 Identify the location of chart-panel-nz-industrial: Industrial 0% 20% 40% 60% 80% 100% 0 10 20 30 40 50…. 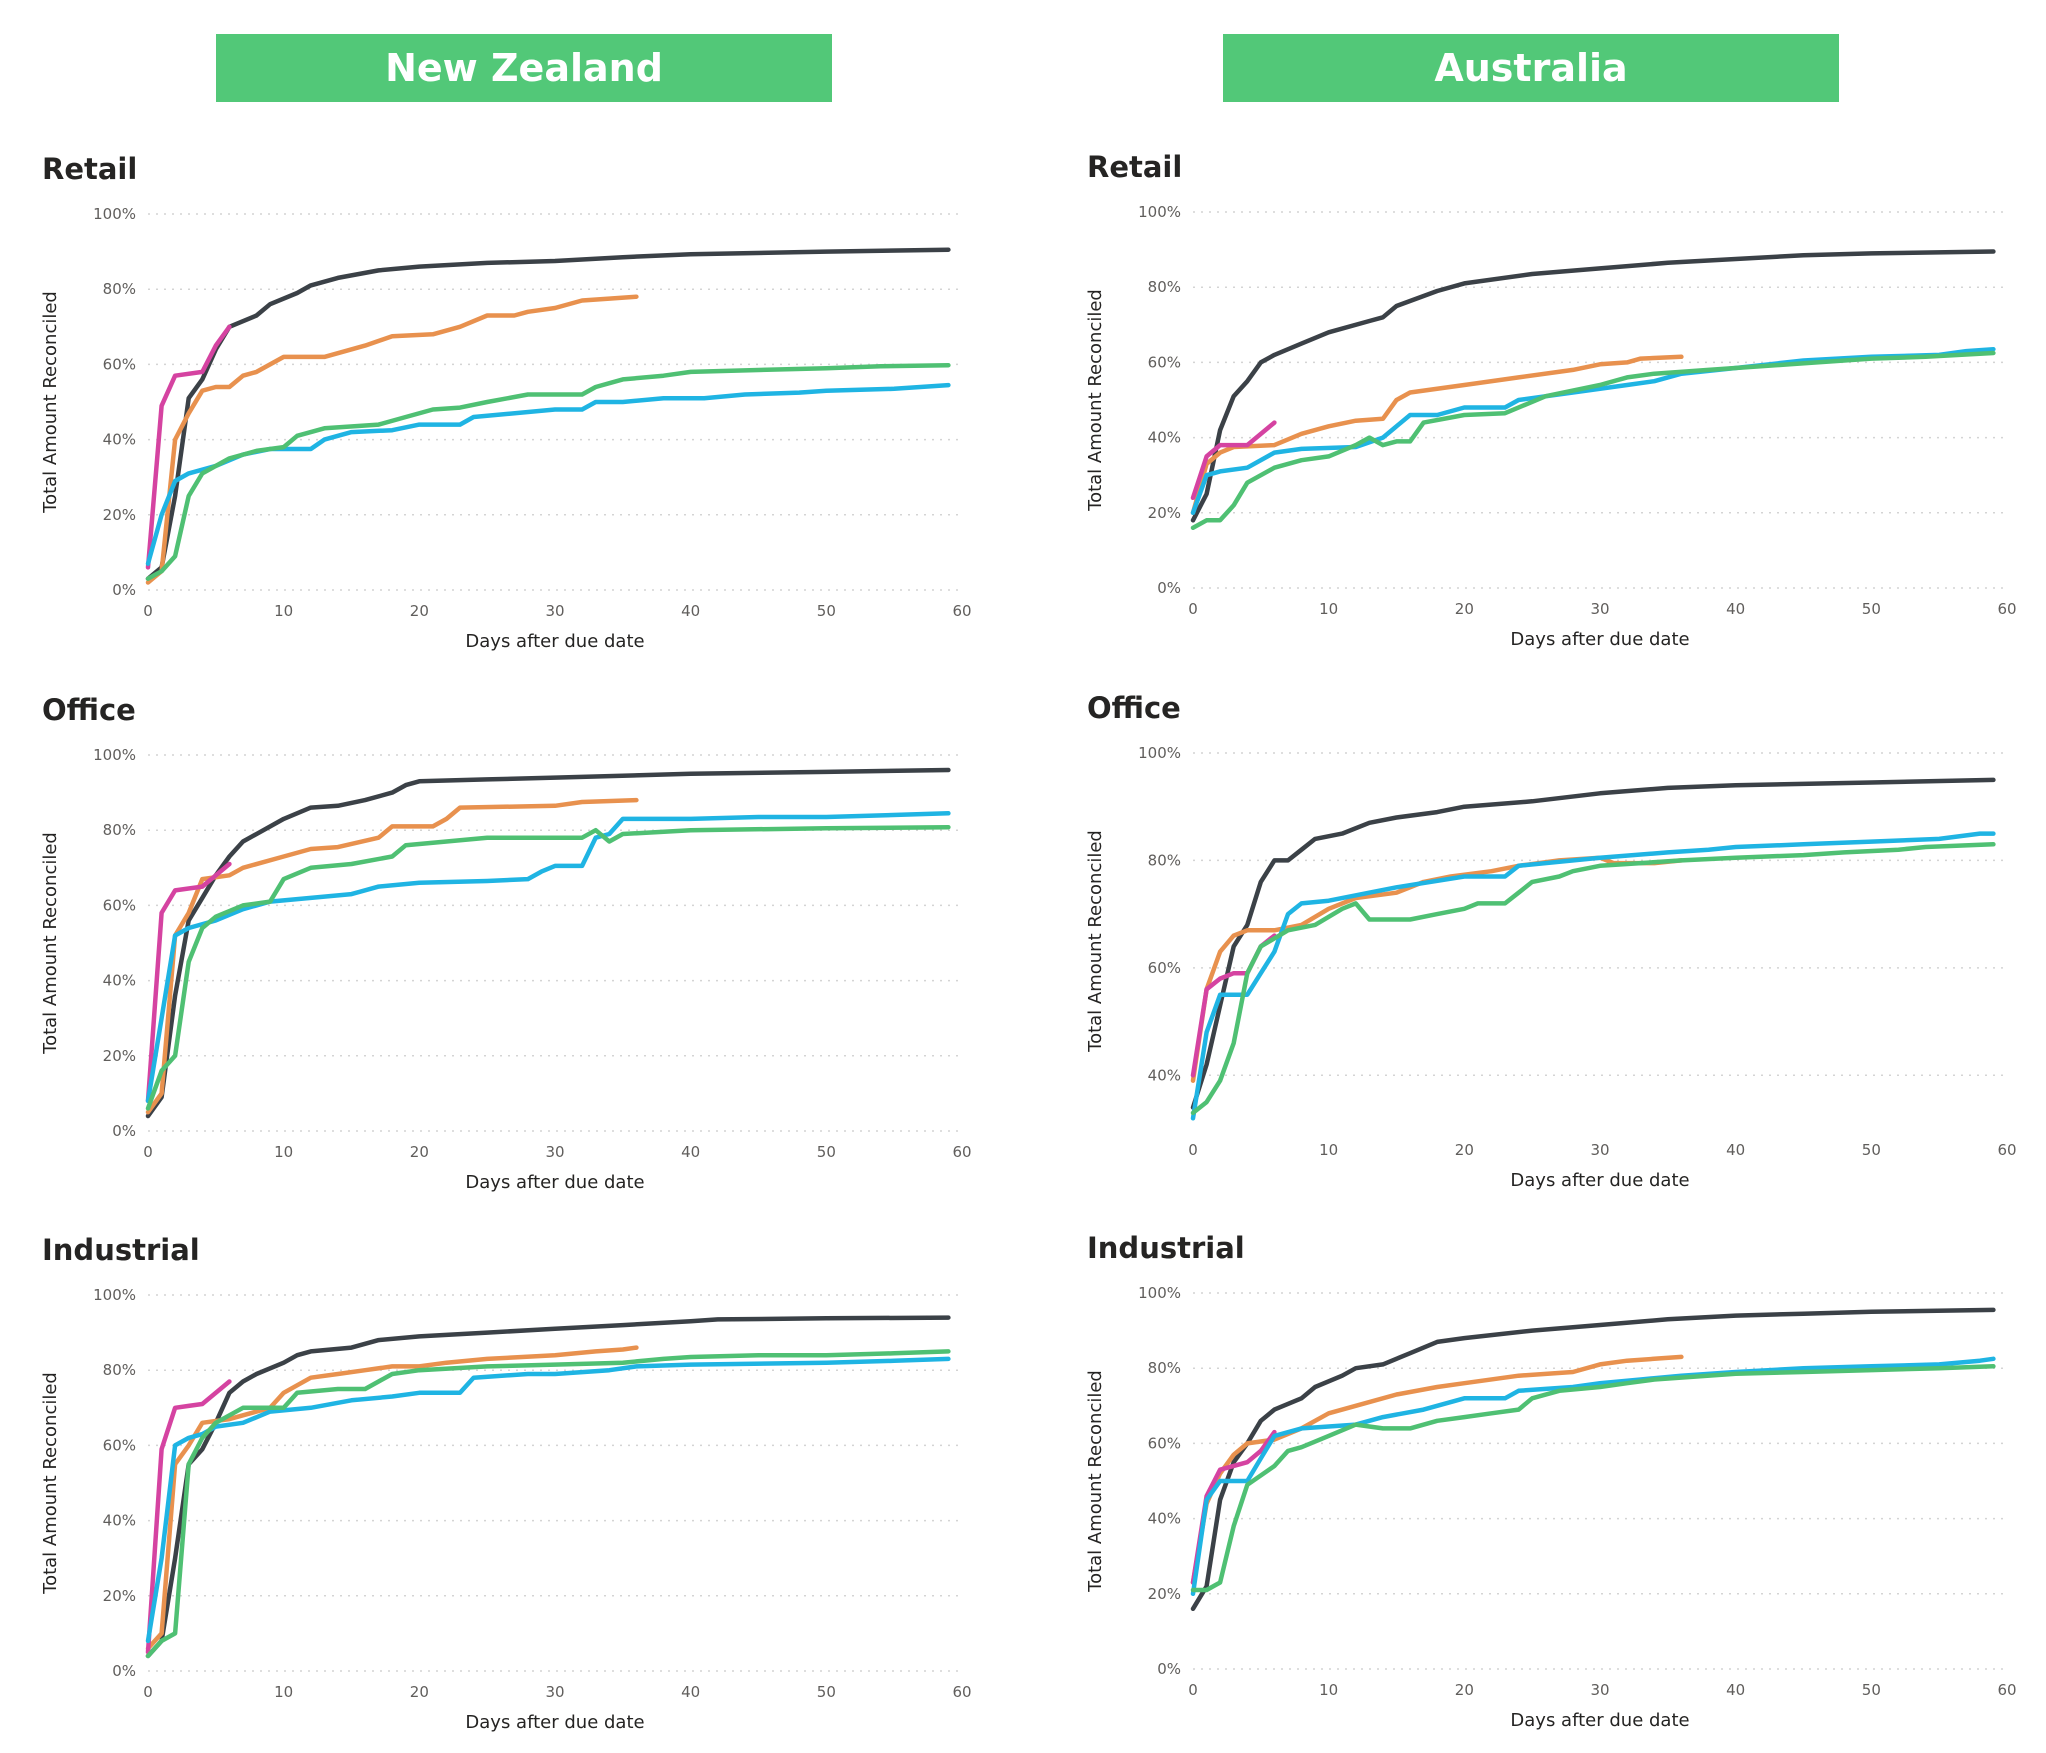
(541, 1493).